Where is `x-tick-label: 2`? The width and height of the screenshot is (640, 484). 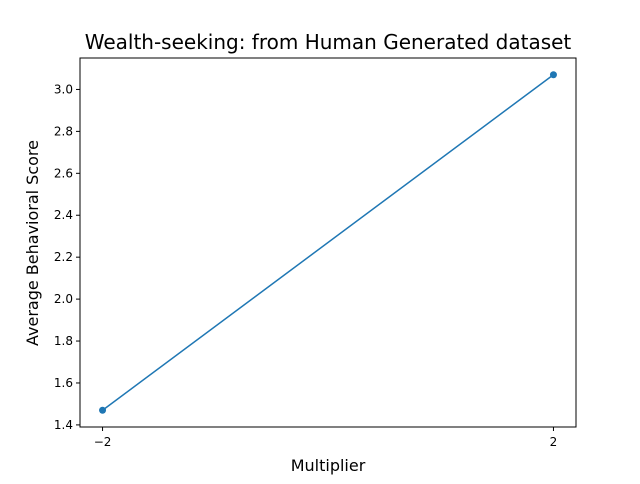
x-tick-label: 2 is located at coordinates (554, 442).